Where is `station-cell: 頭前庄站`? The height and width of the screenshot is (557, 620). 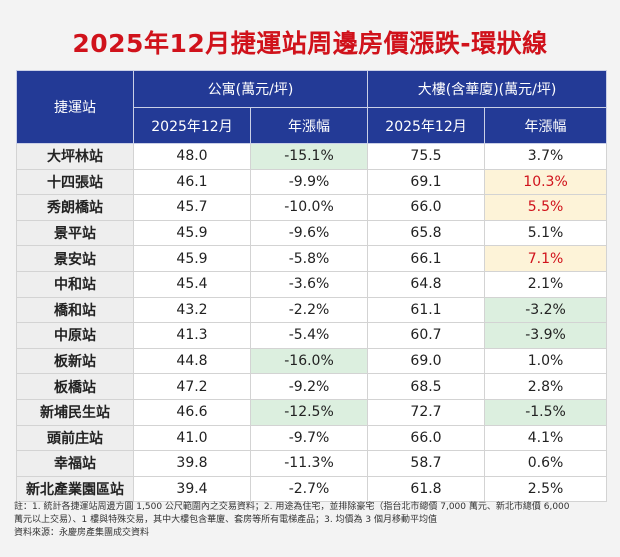 station-cell: 頭前庄站 is located at coordinates (75, 438).